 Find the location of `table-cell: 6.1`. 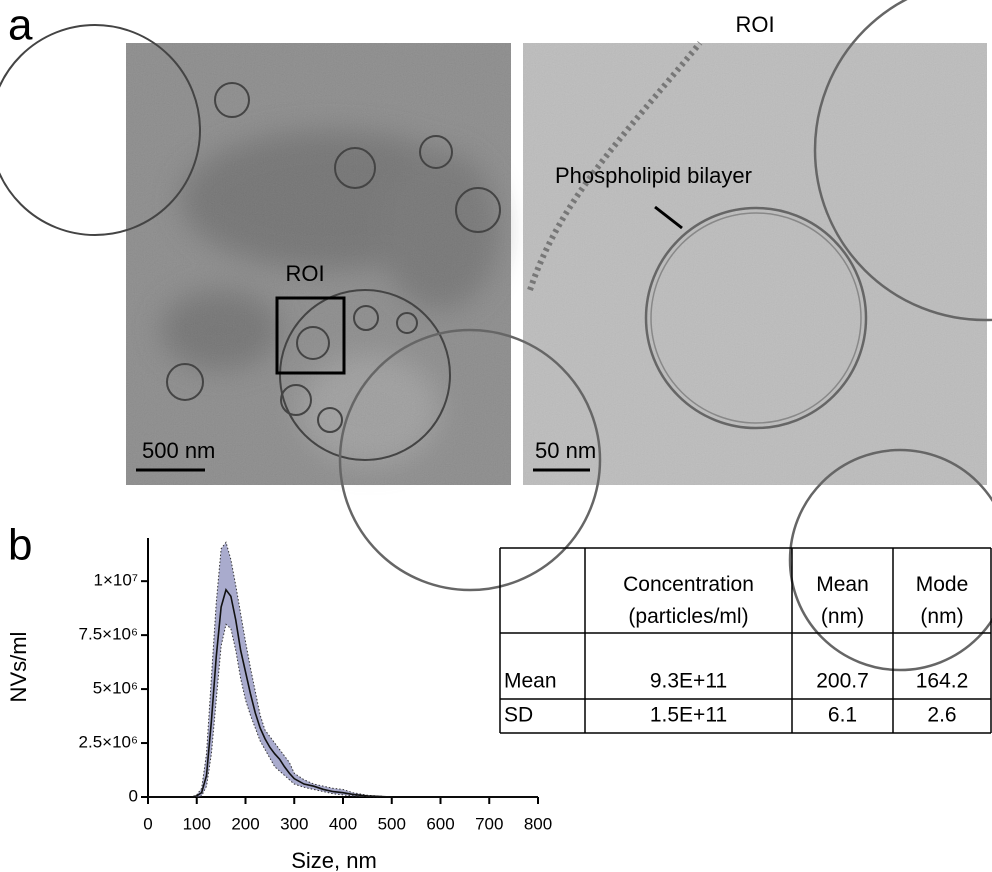

table-cell: 6.1 is located at coordinates (842, 715).